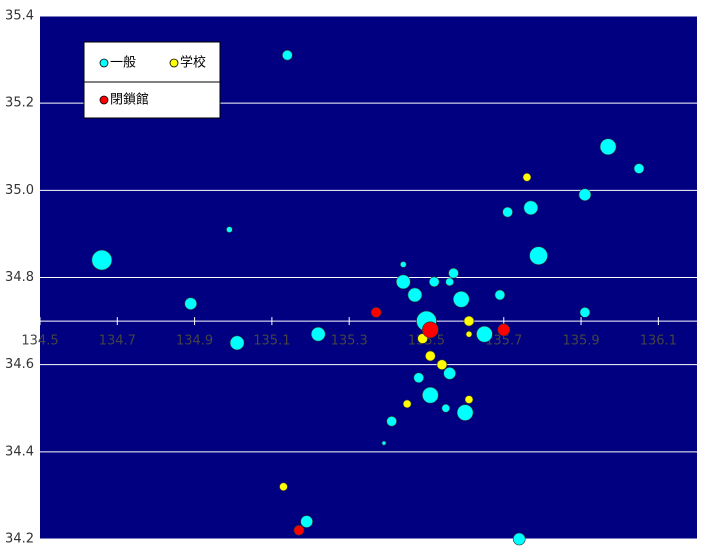 Image resolution: width=716 pixels, height=555 pixels. I want to click on y-tick-label: 35.2, so click(19, 103).